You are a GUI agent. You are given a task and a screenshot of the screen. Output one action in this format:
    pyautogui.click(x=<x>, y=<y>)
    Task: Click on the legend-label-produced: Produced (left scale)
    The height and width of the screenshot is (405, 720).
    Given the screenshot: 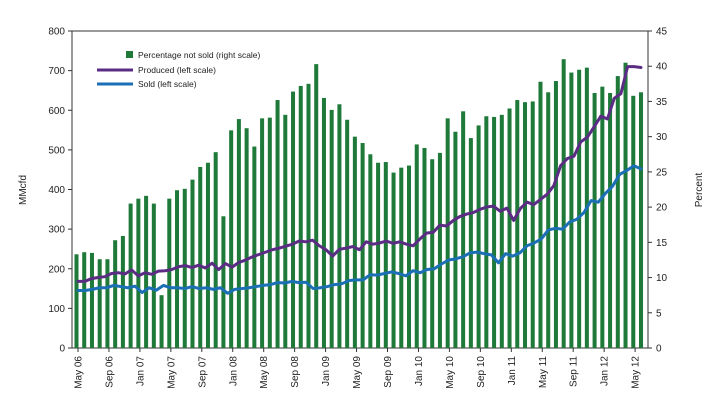 What is the action you would take?
    pyautogui.click(x=177, y=70)
    